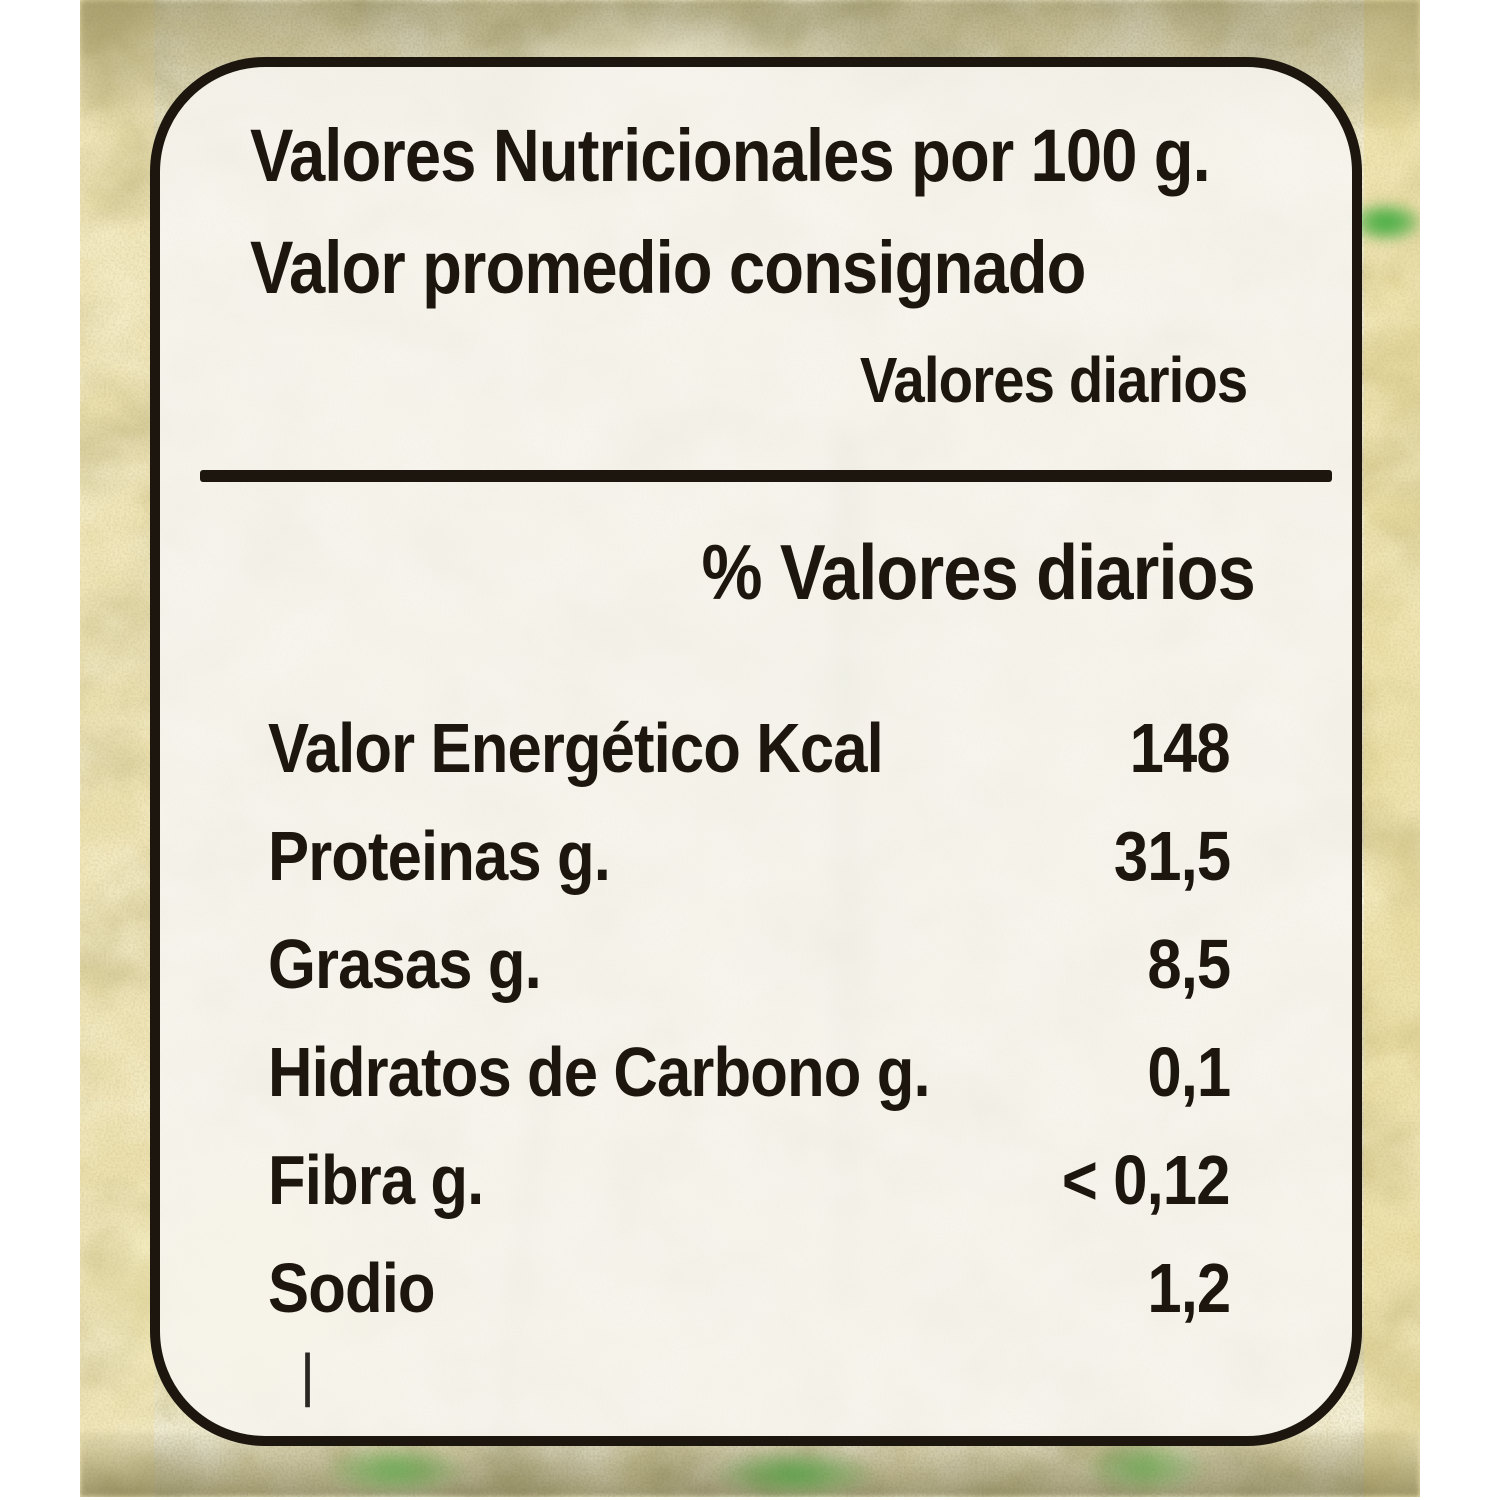 The width and height of the screenshot is (1500, 1500). Describe the element at coordinates (405, 964) in the screenshot. I see `nutrient-name: Grasas g.` at that location.